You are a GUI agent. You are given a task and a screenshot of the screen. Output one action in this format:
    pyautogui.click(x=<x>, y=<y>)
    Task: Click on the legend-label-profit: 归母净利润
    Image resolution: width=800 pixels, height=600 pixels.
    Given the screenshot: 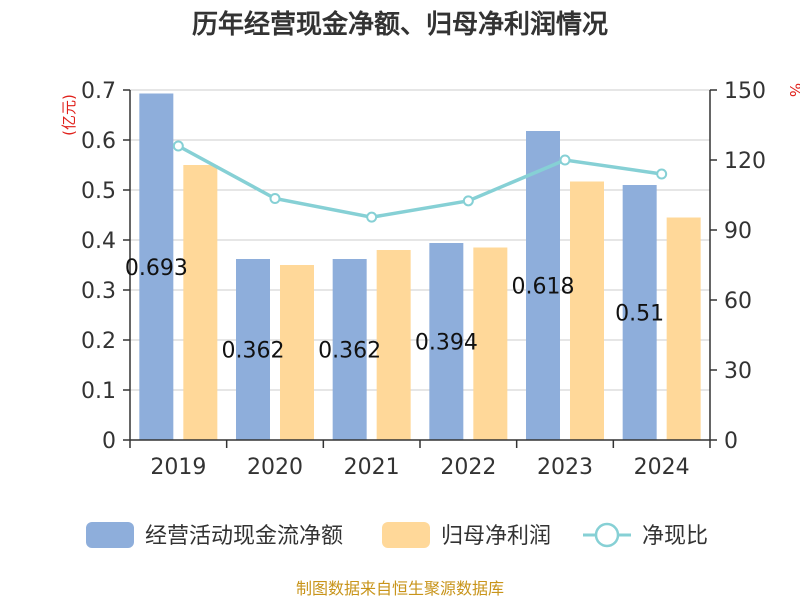 What is the action you would take?
    pyautogui.click(x=496, y=536)
    